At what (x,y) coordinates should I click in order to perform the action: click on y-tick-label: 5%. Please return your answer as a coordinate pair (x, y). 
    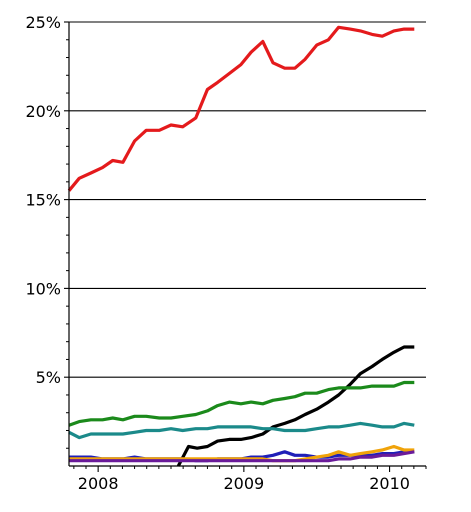
    Looking at the image, I should click on (48, 377).